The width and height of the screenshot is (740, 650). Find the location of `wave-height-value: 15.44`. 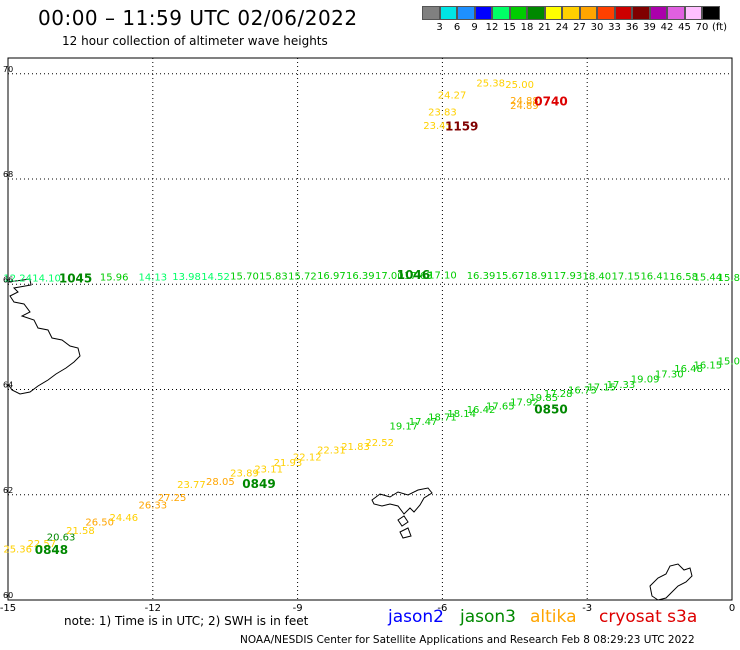

wave-height-value: 15.44 is located at coordinates (708, 278).